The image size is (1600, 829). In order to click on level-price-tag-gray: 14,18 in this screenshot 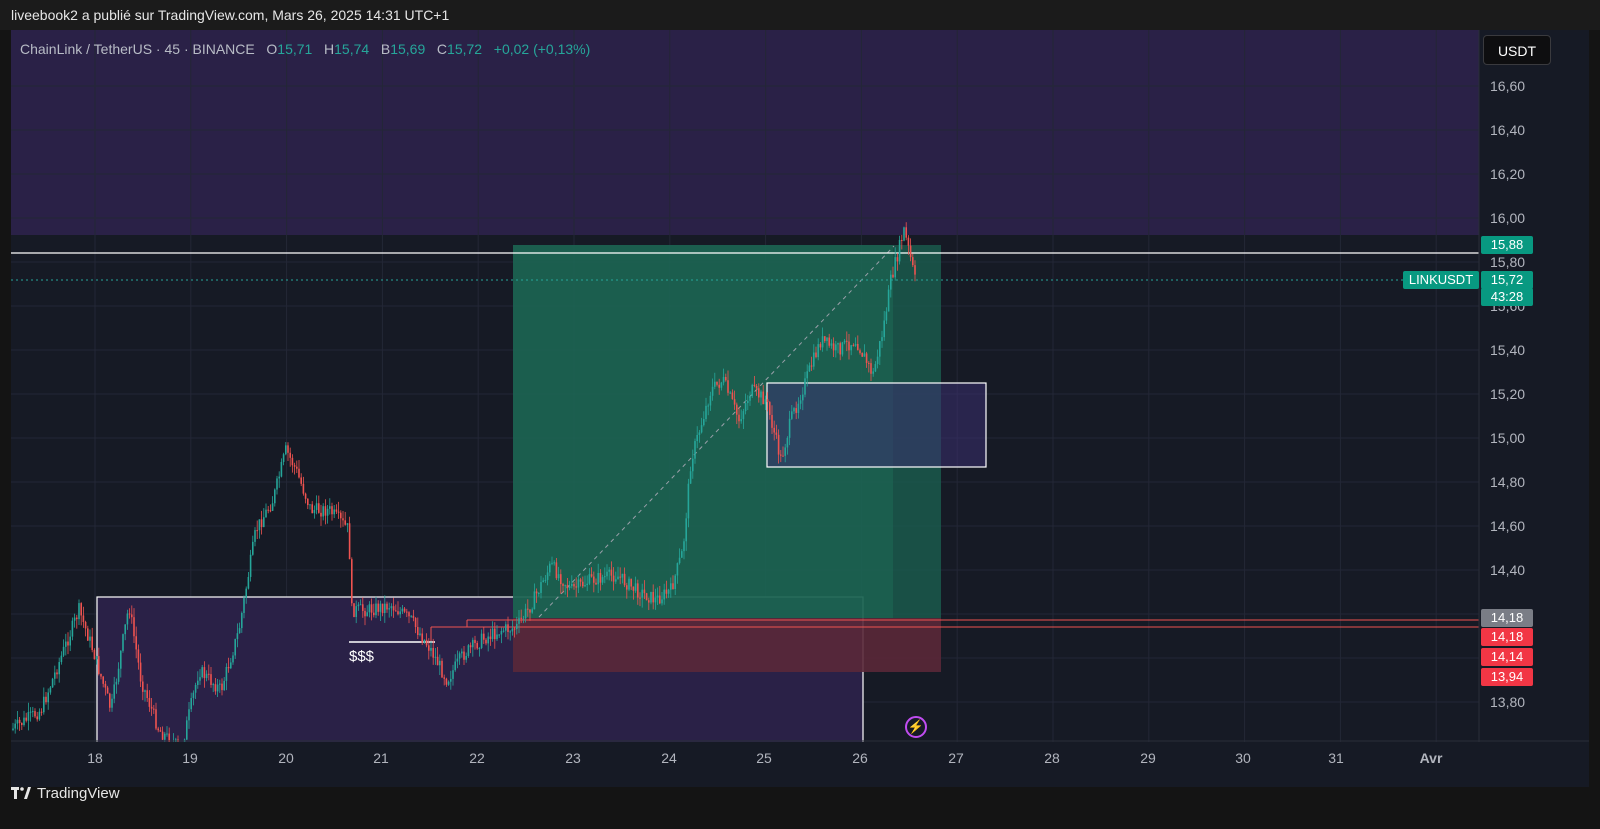, I will do `click(1507, 618)`.